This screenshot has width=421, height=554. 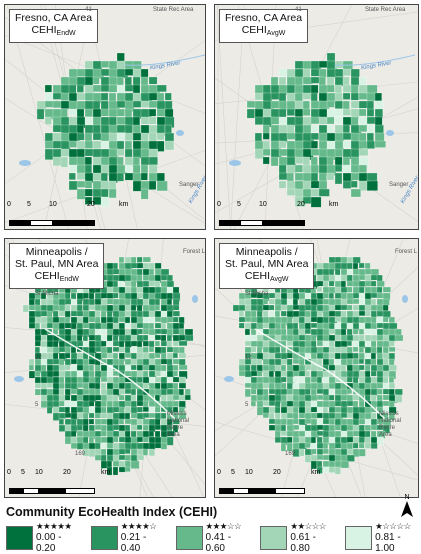 What do you see at coordinates (313, 526) in the screenshot?
I see `star-rating-icon: ★★☆☆☆` at bounding box center [313, 526].